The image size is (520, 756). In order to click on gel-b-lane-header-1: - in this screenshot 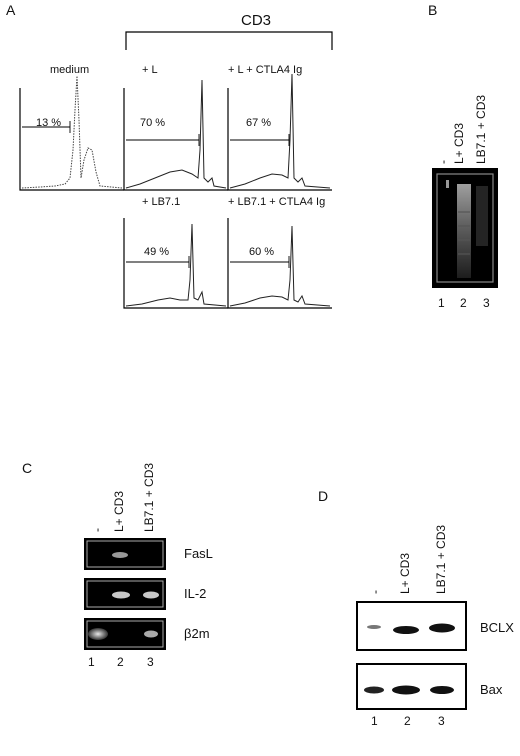, I will do `click(443, 162)`.